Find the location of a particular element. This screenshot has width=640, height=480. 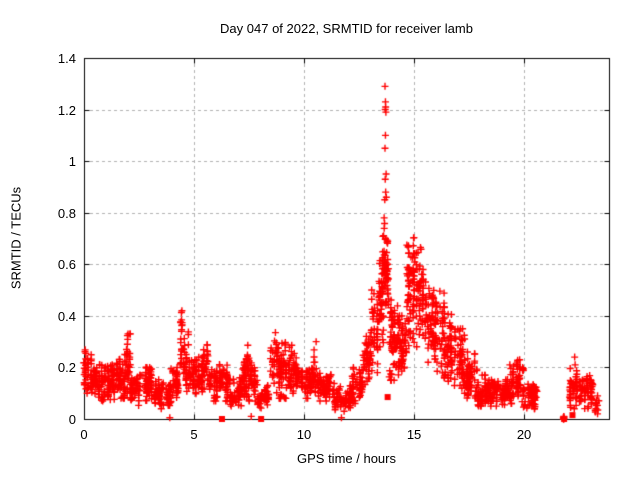

x-axis-title: GPS time / hours is located at coordinates (346, 458).